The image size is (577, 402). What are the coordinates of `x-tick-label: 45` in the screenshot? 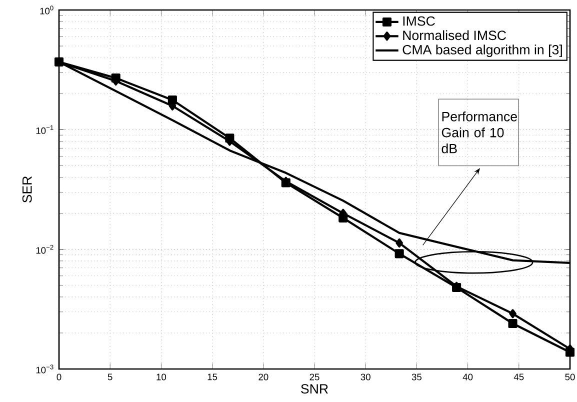 It's located at (519, 377).